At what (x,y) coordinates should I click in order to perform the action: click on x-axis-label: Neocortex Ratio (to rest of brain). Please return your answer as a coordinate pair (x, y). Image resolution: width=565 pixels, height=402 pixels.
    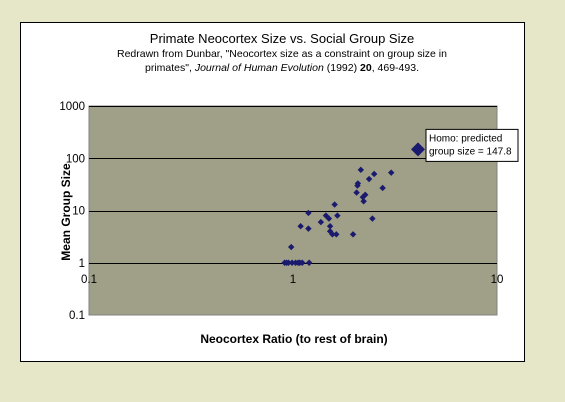
    Looking at the image, I should click on (293, 339).